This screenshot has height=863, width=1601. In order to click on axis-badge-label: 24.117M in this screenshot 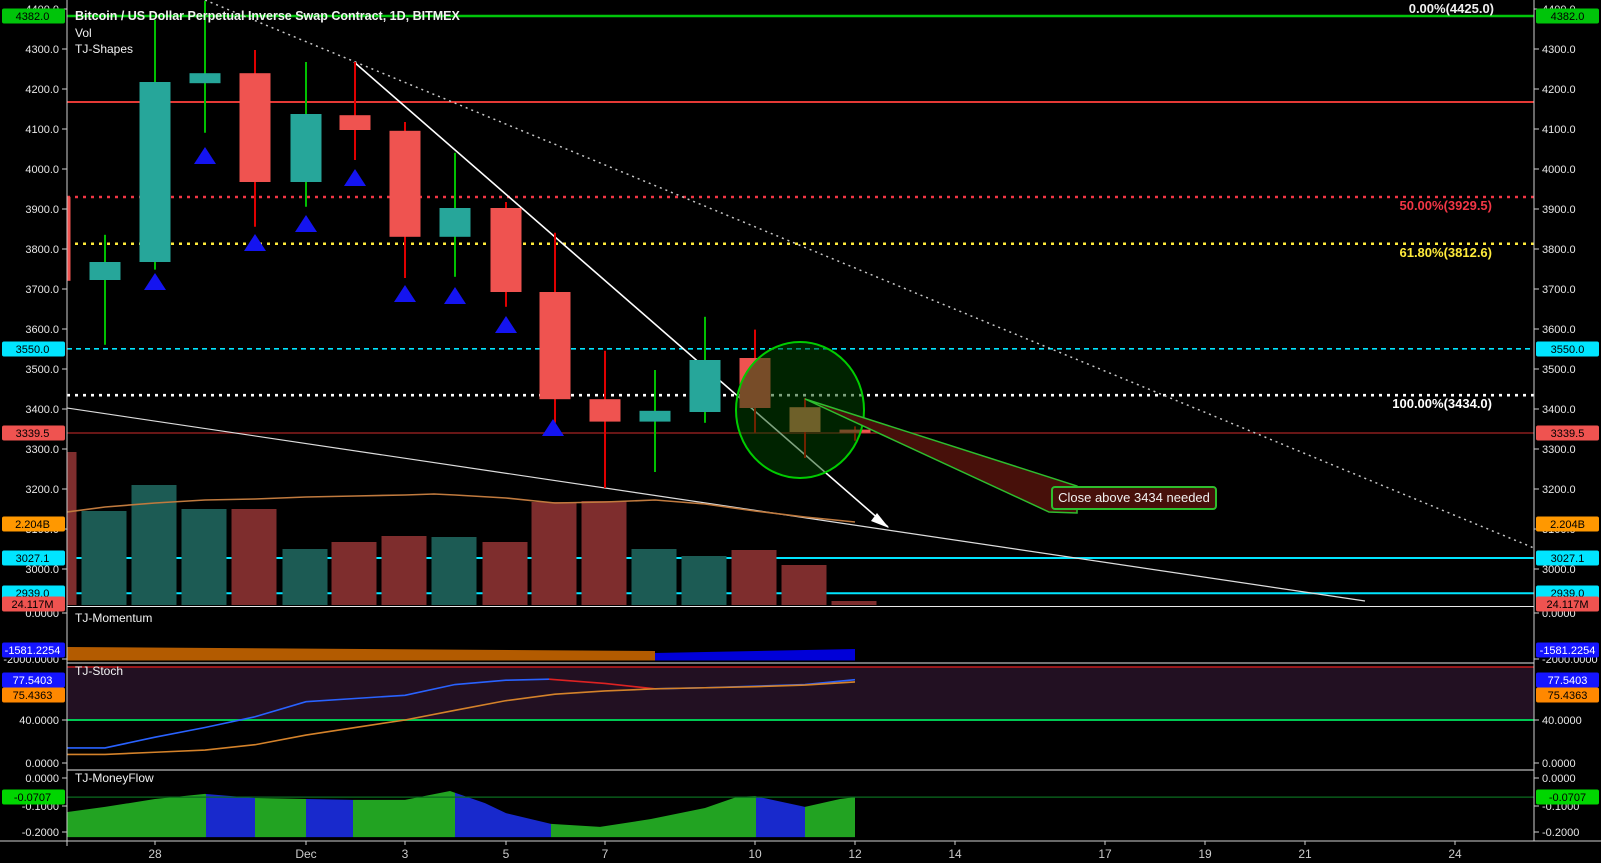, I will do `click(33, 605)`.